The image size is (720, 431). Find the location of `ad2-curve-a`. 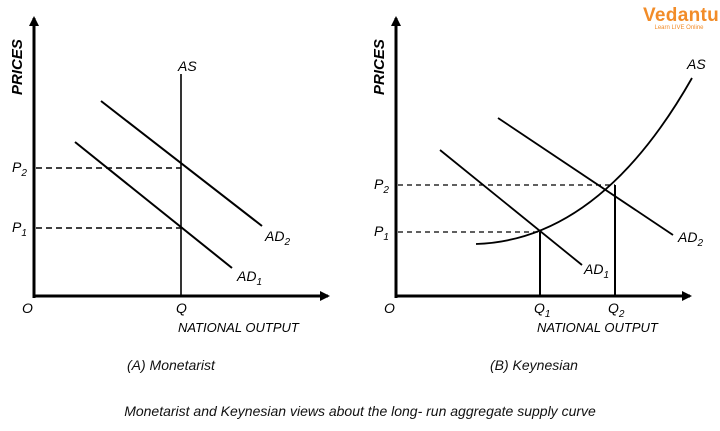

ad2-curve-a is located at coordinates (181, 163).